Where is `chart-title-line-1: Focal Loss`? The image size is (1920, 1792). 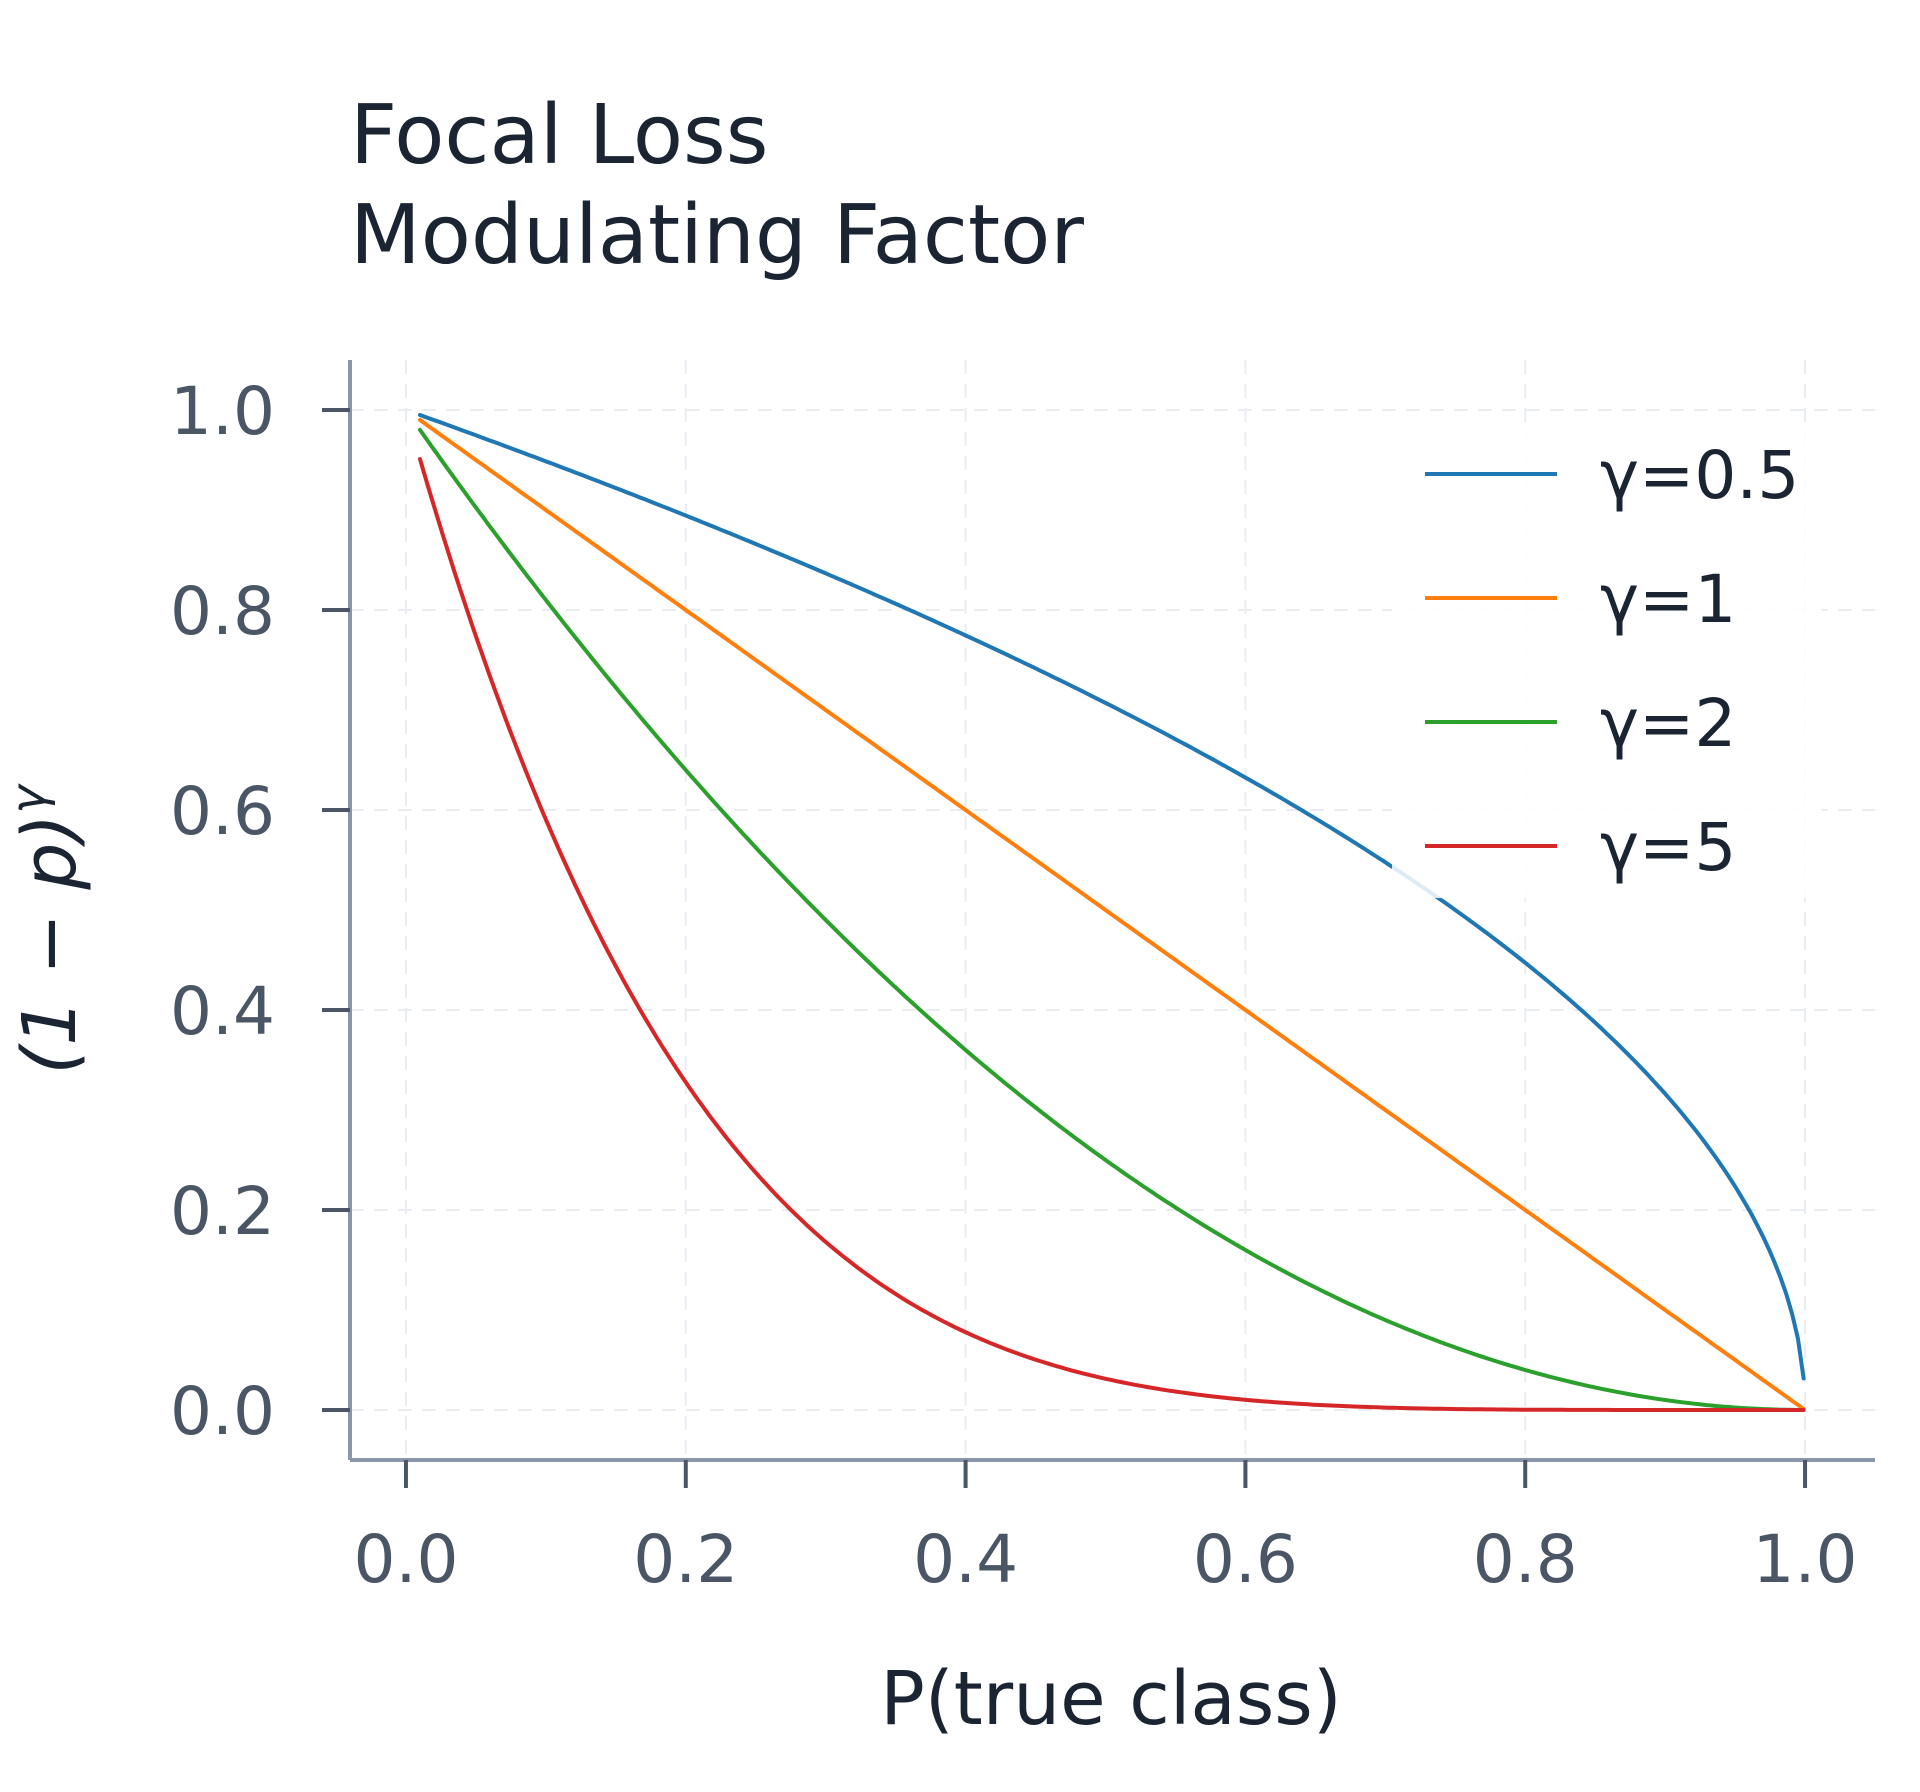 chart-title-line-1: Focal Loss is located at coordinates (559, 135).